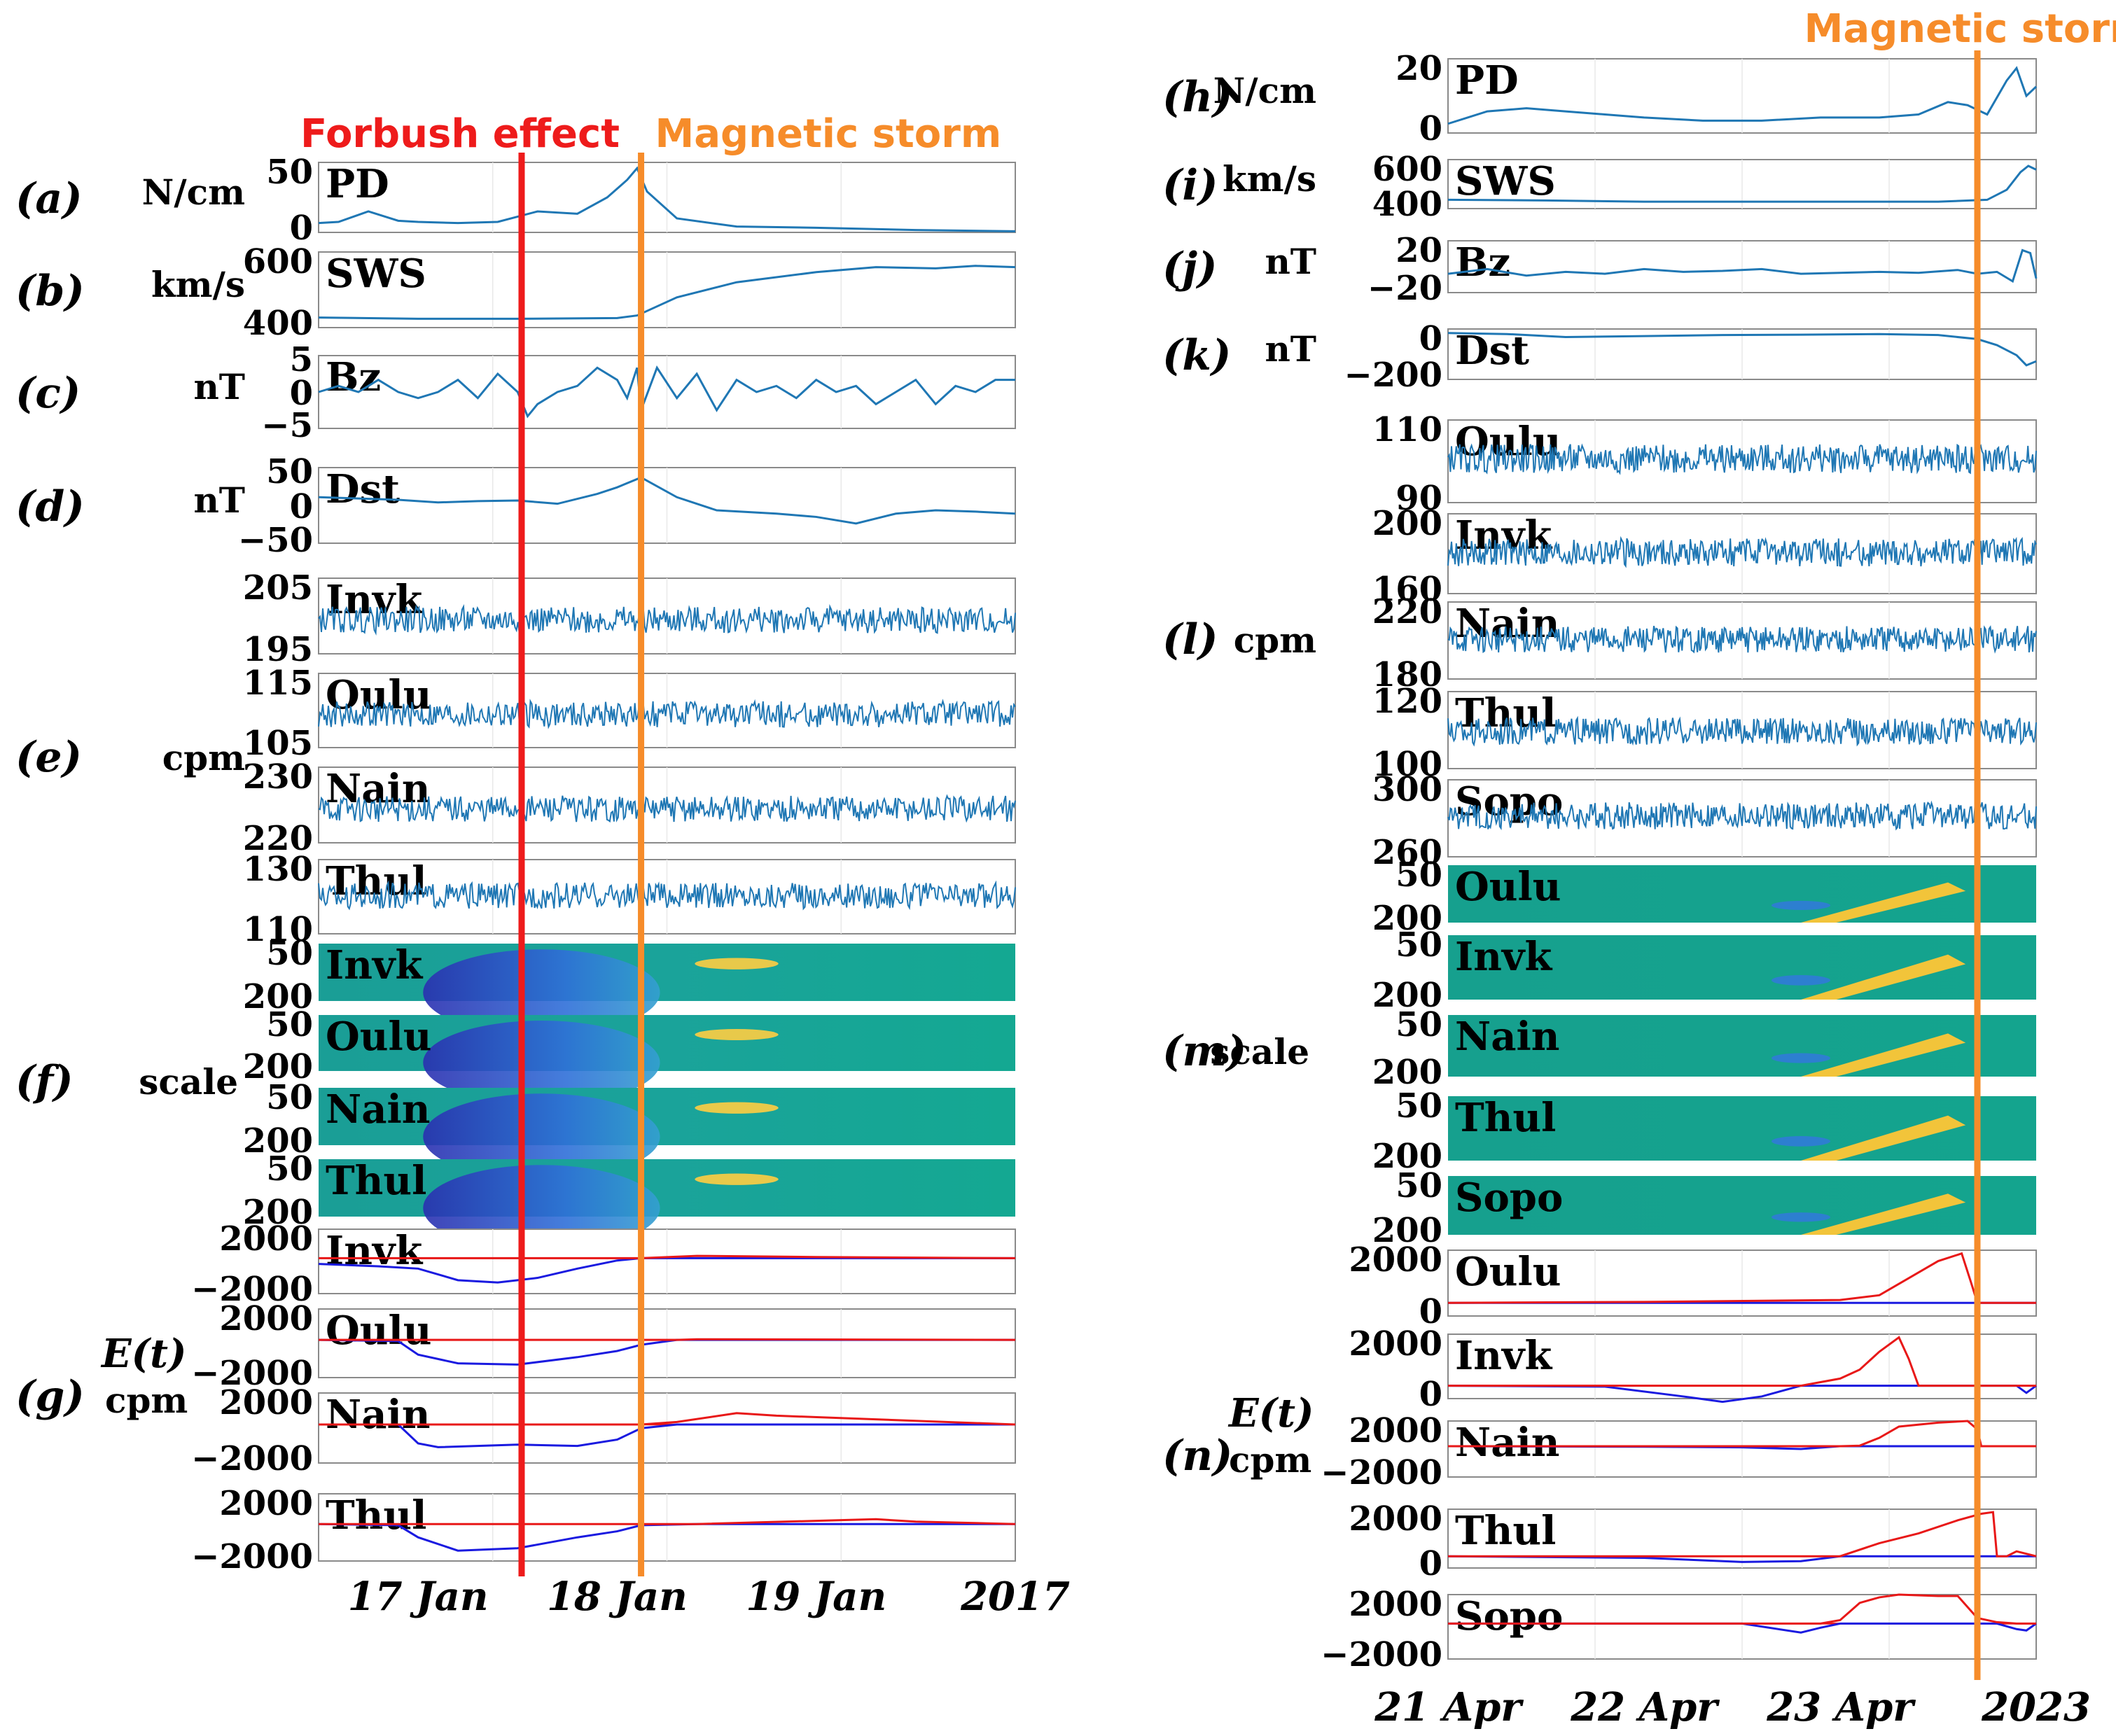 This screenshot has height=1736, width=2116. I want to click on panel-tag: (b), so click(50, 291).